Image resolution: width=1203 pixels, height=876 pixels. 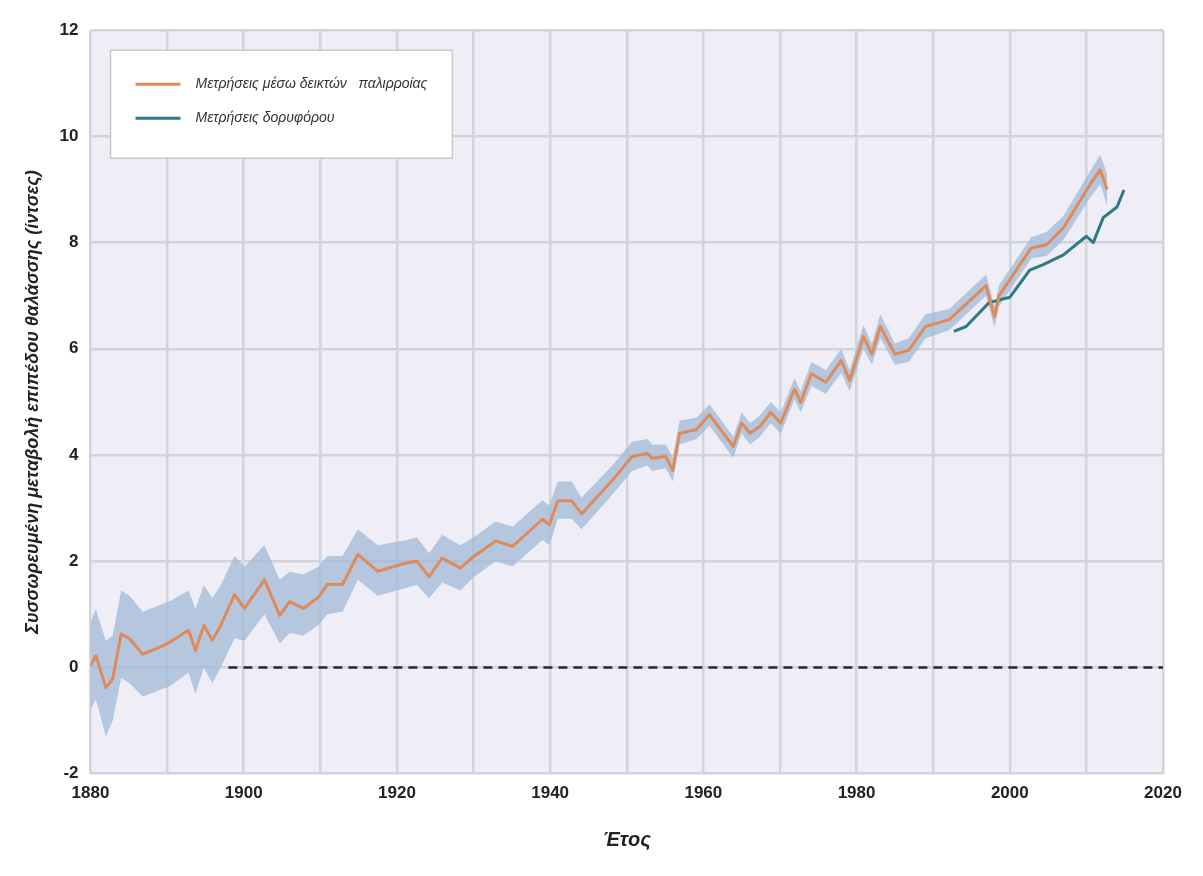 I want to click on x-tick-label: 2020, so click(x=1163, y=793).